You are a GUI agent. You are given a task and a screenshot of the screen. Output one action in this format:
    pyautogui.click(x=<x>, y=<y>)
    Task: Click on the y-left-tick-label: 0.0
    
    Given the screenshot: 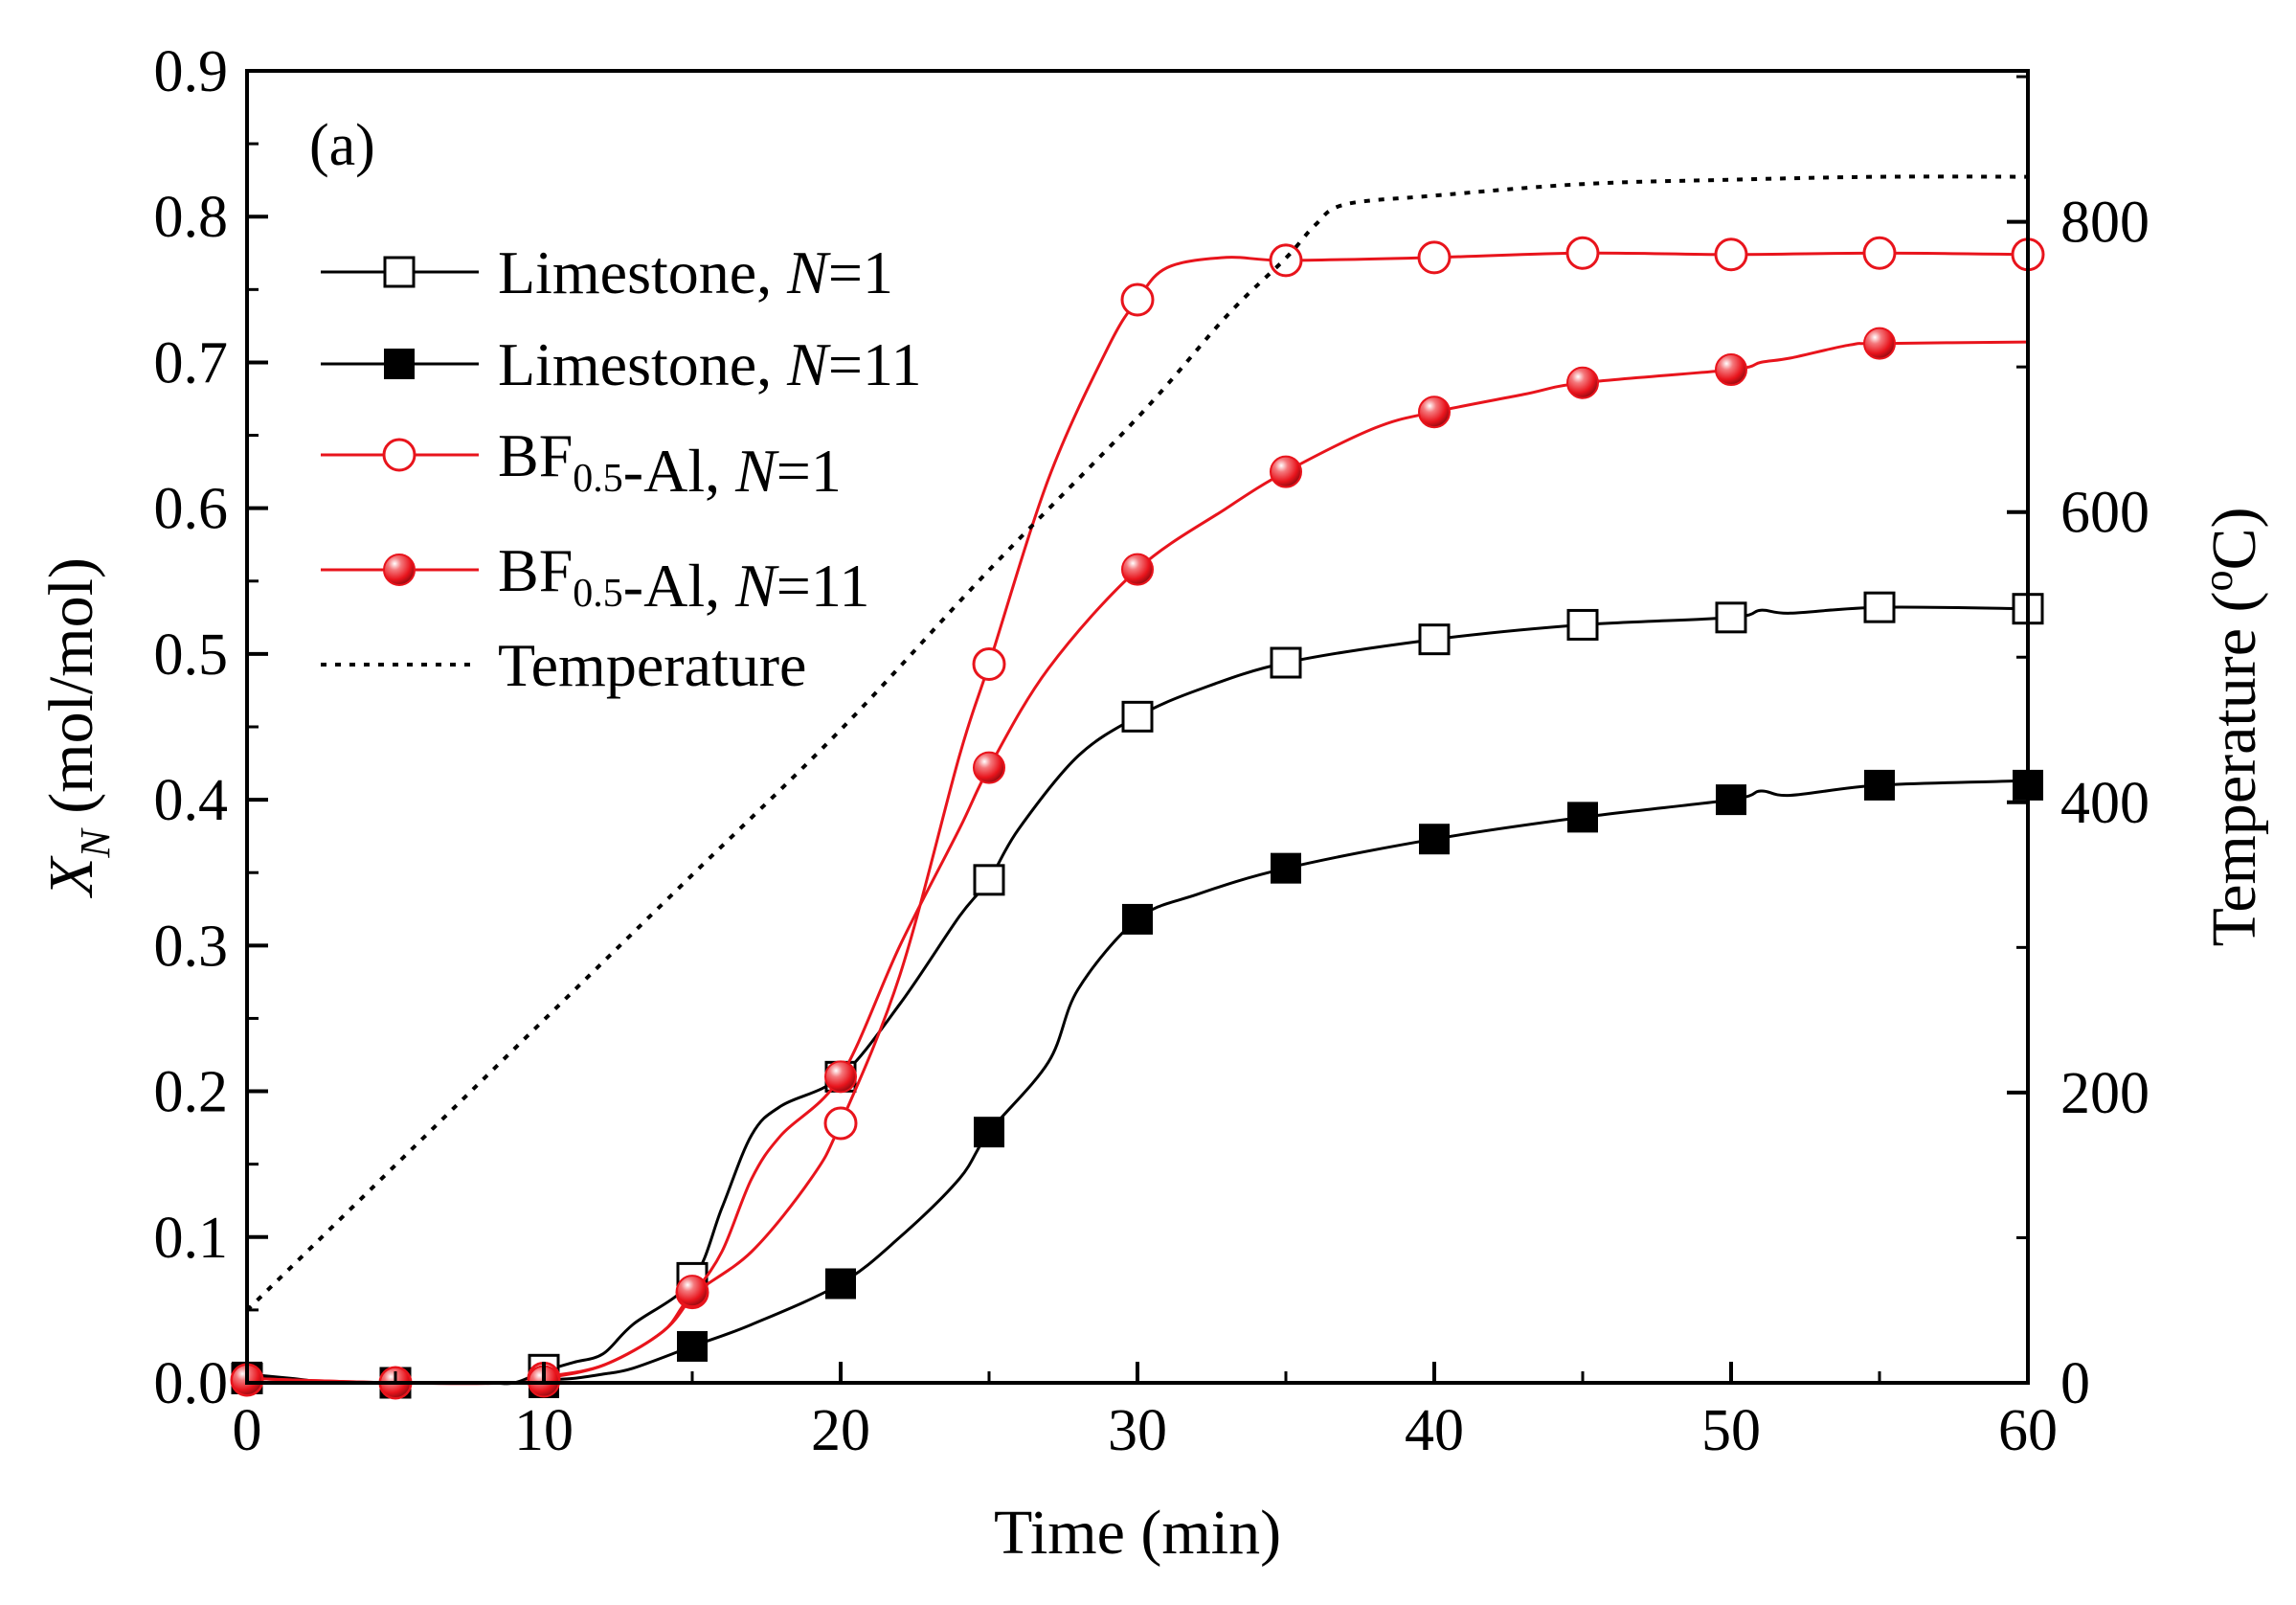 What is the action you would take?
    pyautogui.click(x=191, y=1383)
    